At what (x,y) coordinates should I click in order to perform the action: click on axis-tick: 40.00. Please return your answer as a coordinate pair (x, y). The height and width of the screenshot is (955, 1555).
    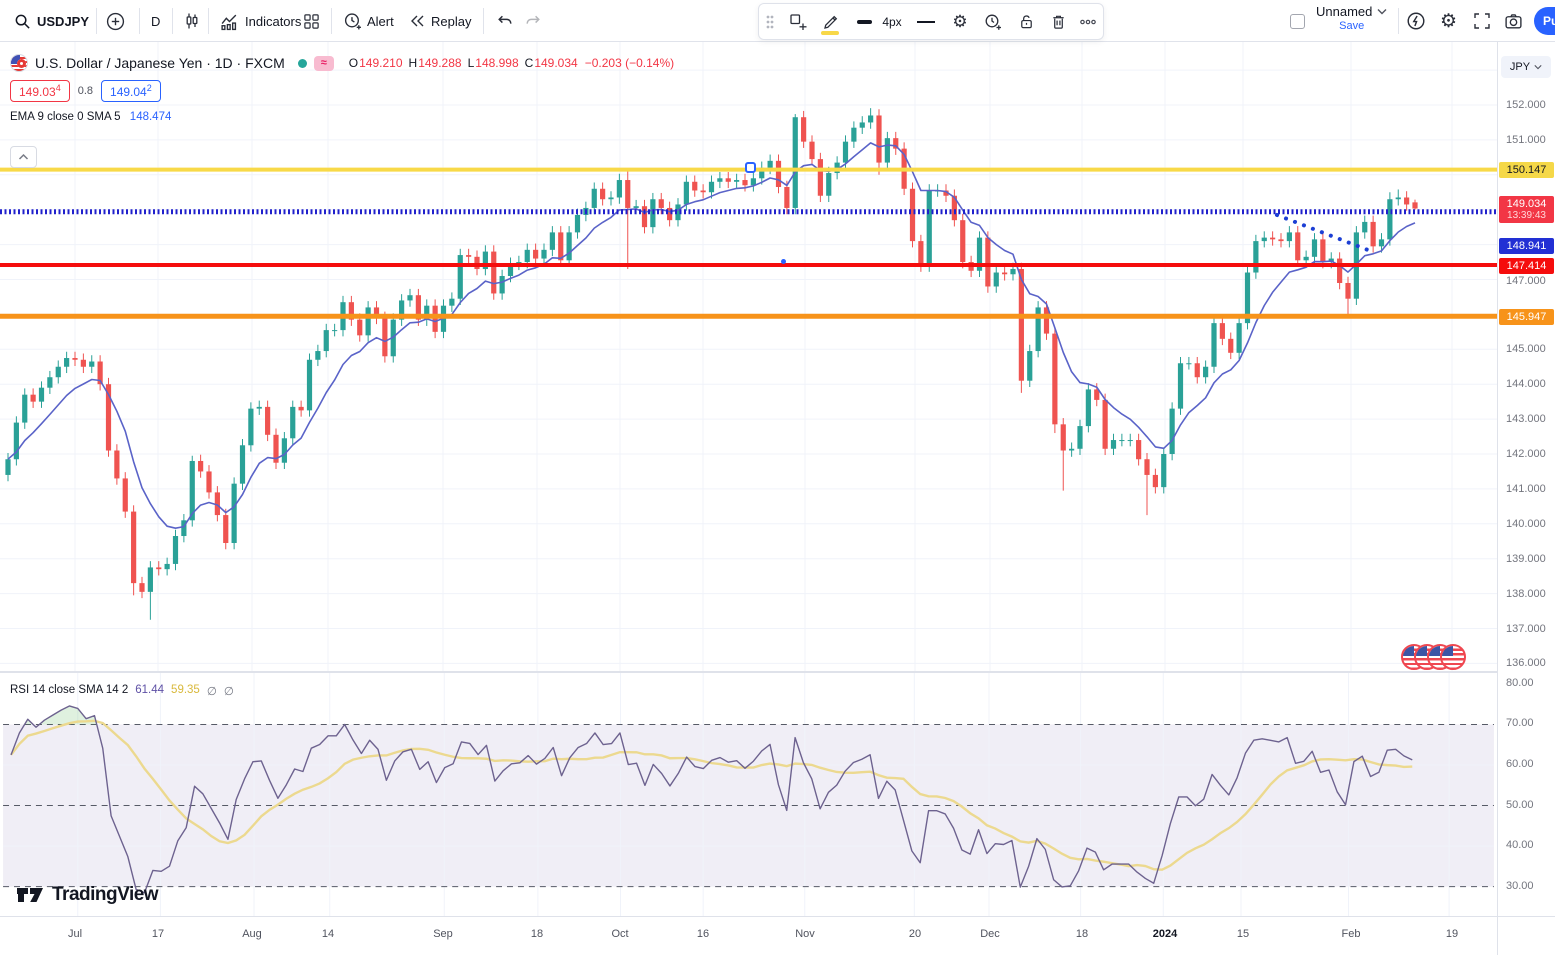
    Looking at the image, I should click on (1520, 845).